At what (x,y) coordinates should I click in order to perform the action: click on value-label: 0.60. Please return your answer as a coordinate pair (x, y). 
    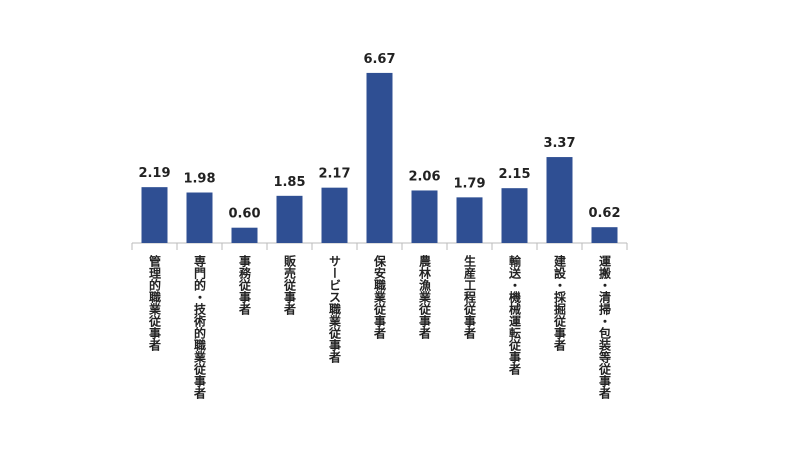
    Looking at the image, I should click on (244, 214).